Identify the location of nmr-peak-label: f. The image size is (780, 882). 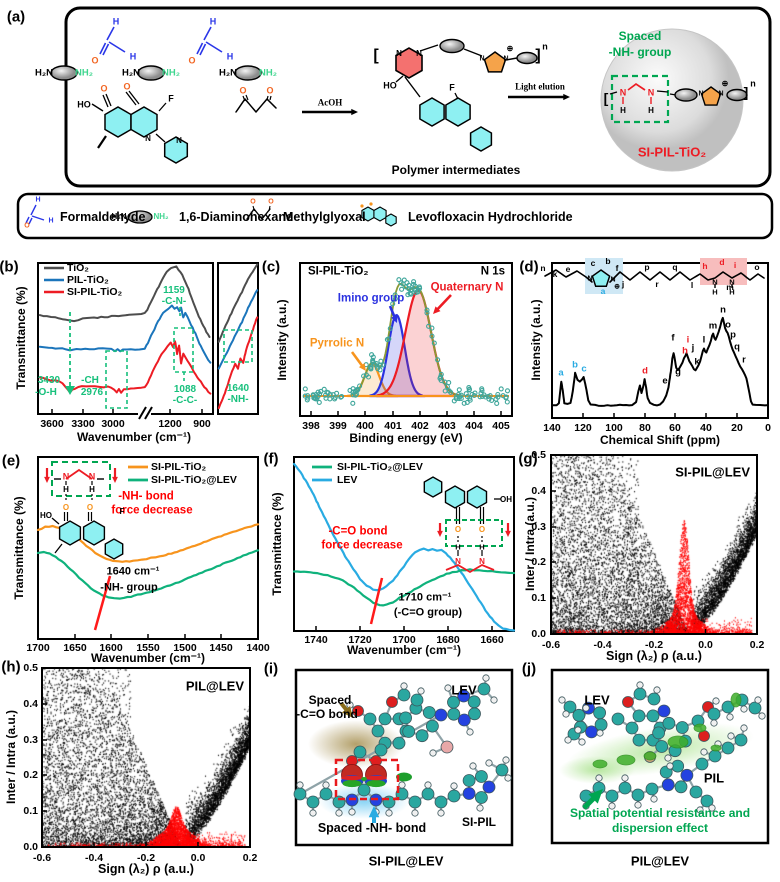
(673, 338).